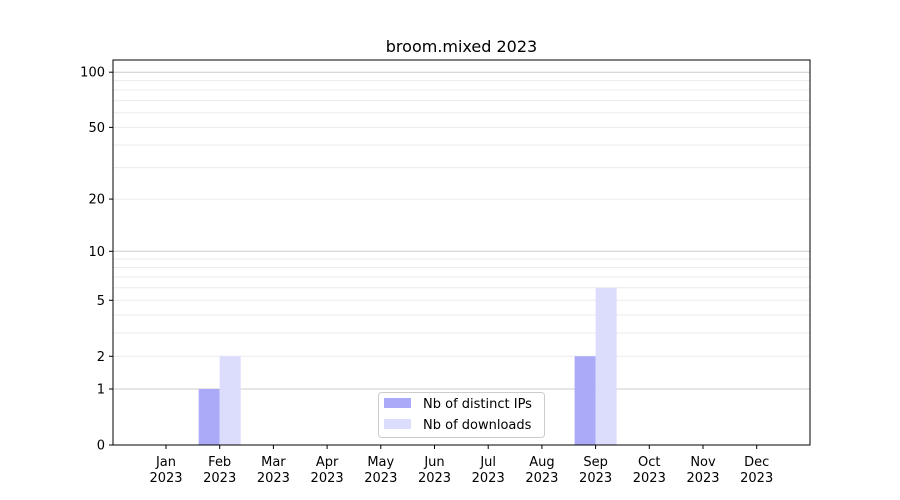 Image resolution: width=900 pixels, height=500 pixels. Describe the element at coordinates (595, 470) in the screenshot. I see `x-tick-label: Sep 2023` at that location.